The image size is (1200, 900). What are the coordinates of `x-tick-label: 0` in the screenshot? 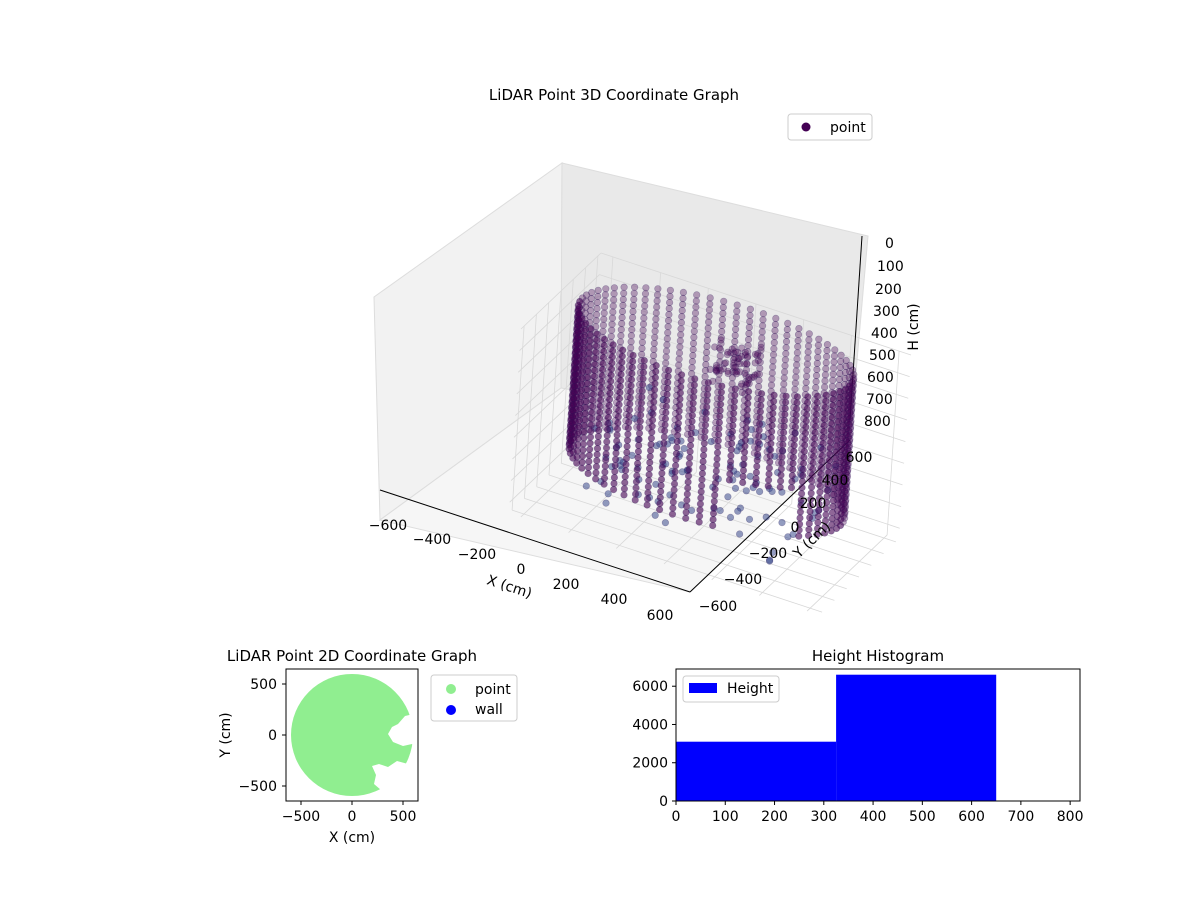 It's located at (352, 817).